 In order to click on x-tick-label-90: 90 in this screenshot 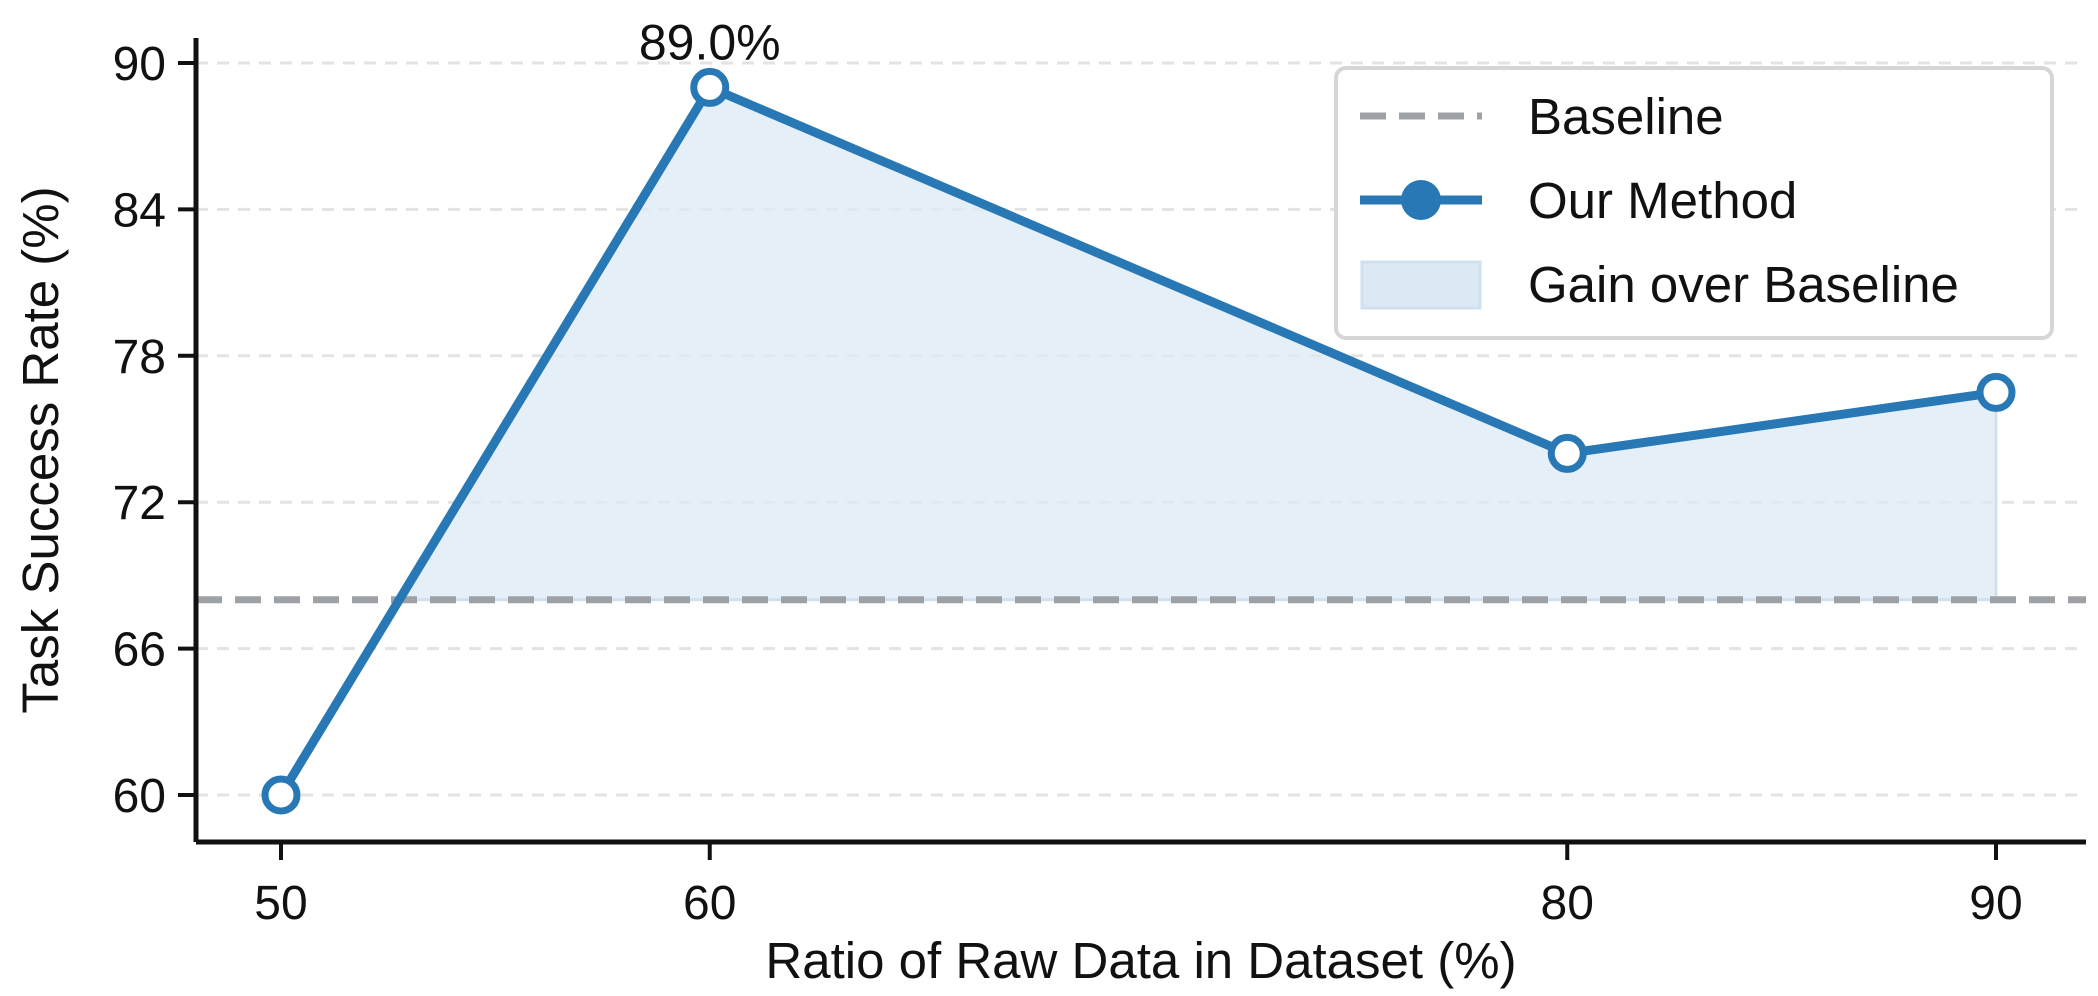, I will do `click(1995, 903)`.